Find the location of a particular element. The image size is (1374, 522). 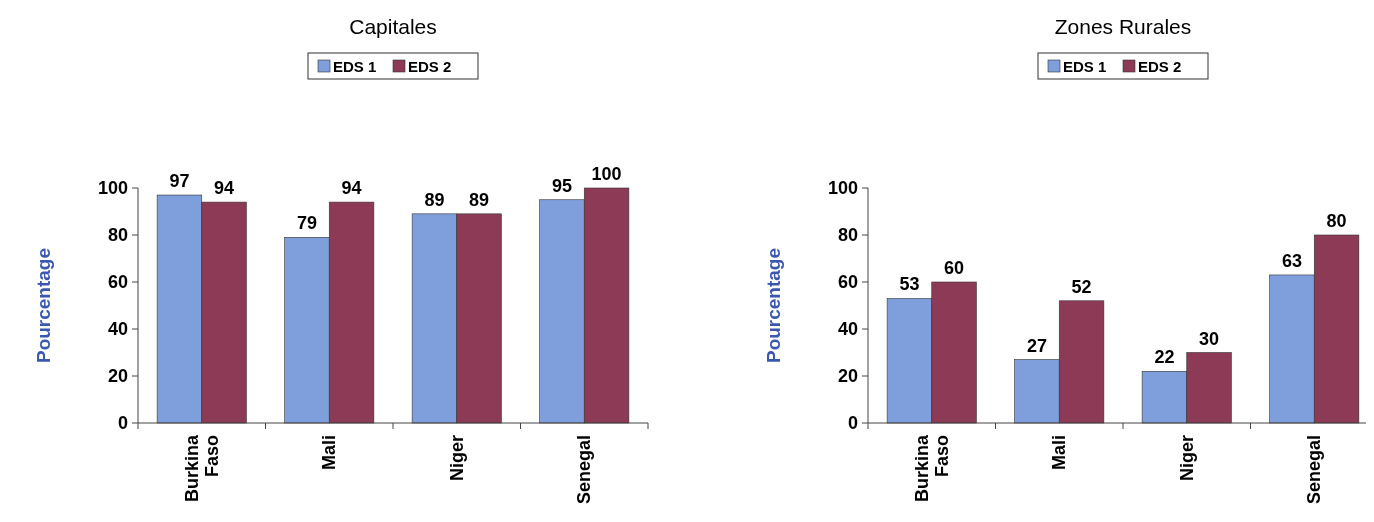

data-label: 22 is located at coordinates (1164, 357).